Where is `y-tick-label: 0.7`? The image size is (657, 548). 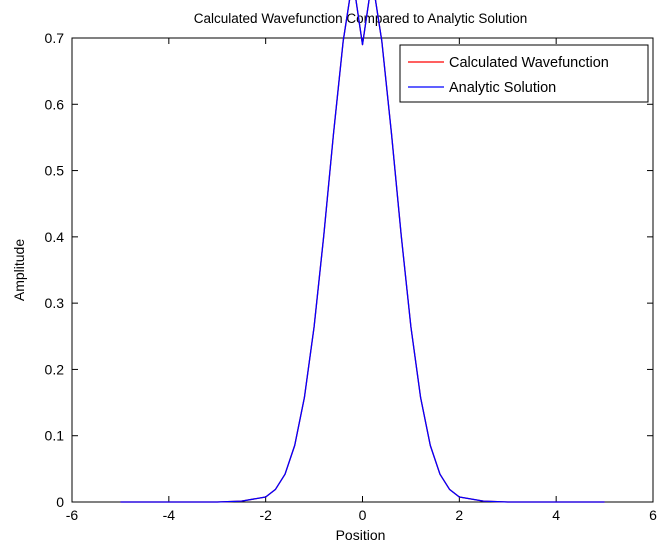
y-tick-label: 0.7 is located at coordinates (55, 38).